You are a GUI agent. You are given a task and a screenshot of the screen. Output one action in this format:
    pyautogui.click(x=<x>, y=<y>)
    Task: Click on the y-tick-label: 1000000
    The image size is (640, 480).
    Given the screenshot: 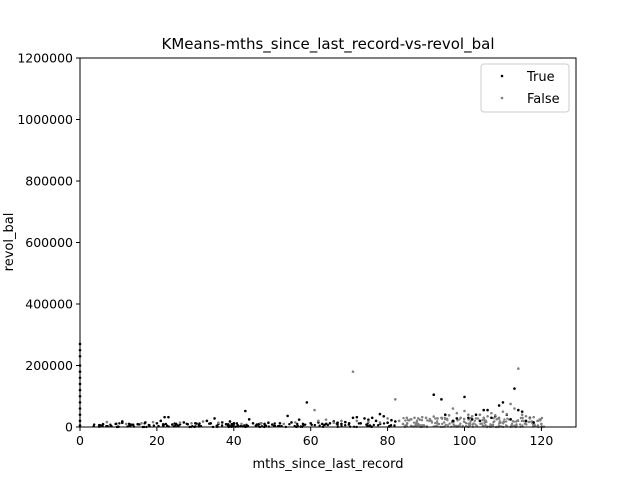 What is the action you would take?
    pyautogui.click(x=45, y=119)
    